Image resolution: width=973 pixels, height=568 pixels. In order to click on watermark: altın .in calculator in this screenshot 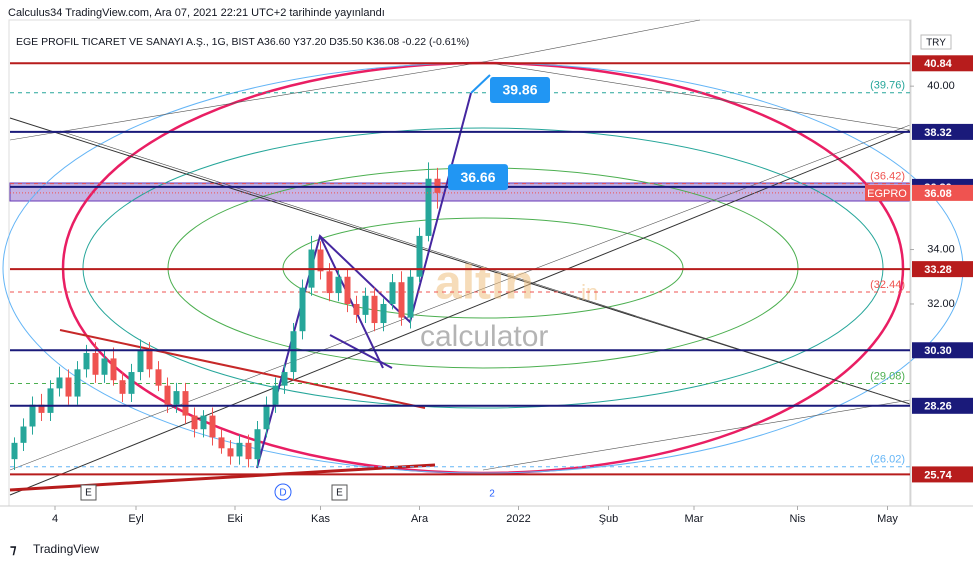, I will do `click(509, 305)`.